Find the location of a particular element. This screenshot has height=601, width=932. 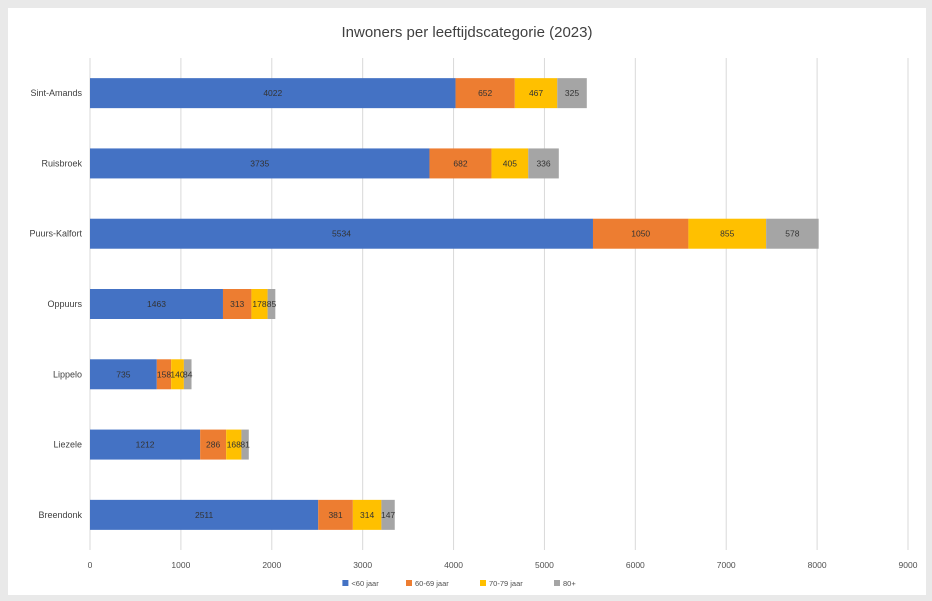

category-label: Ruisbroek is located at coordinates (61, 163).